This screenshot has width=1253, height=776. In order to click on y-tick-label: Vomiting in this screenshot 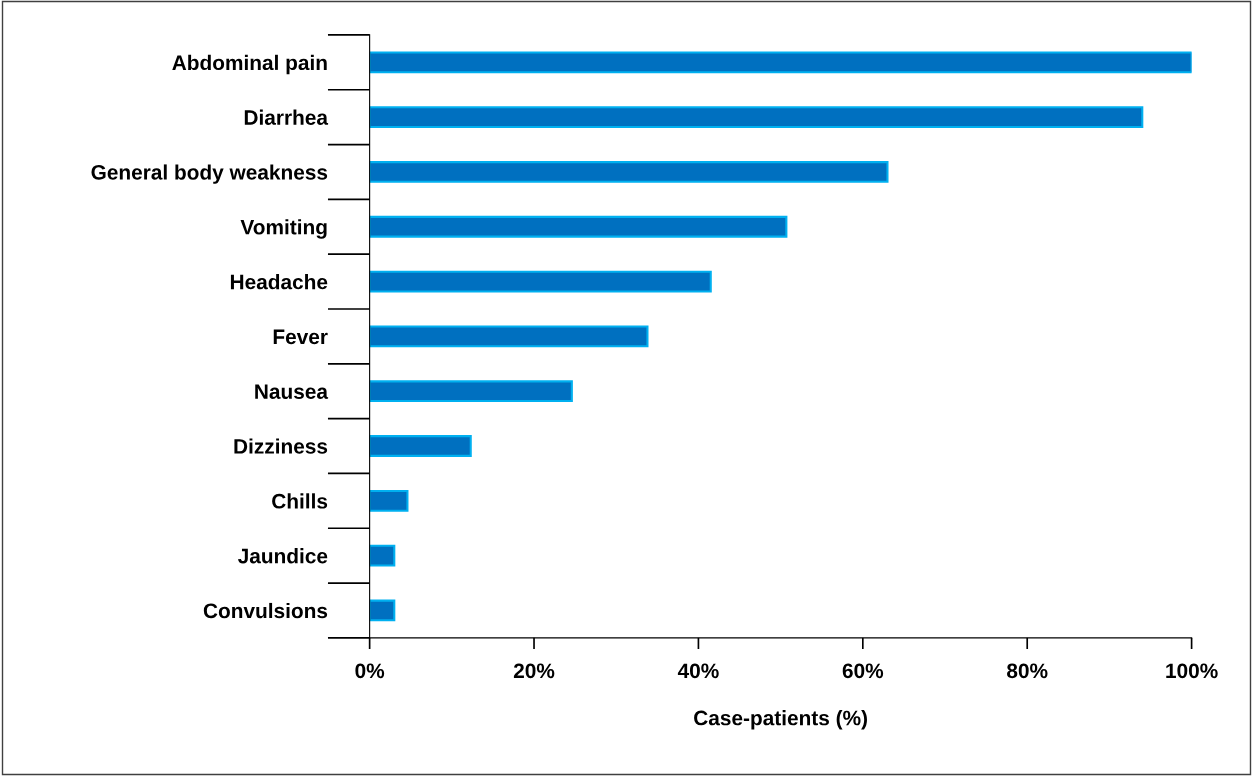, I will do `click(283, 229)`.